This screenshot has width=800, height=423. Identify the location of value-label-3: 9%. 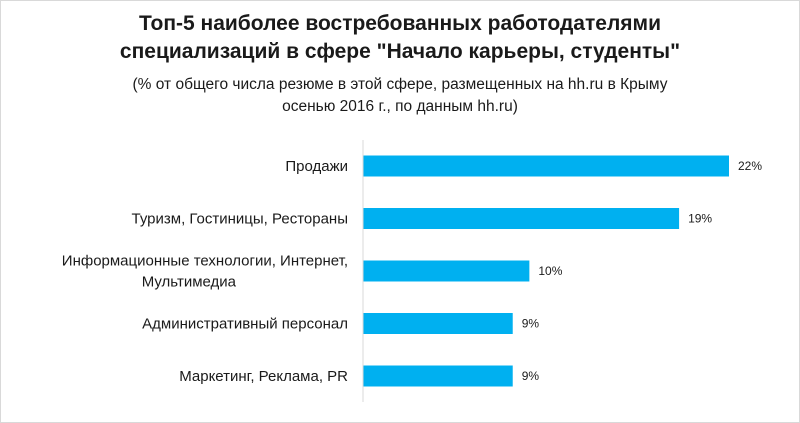
(531, 324).